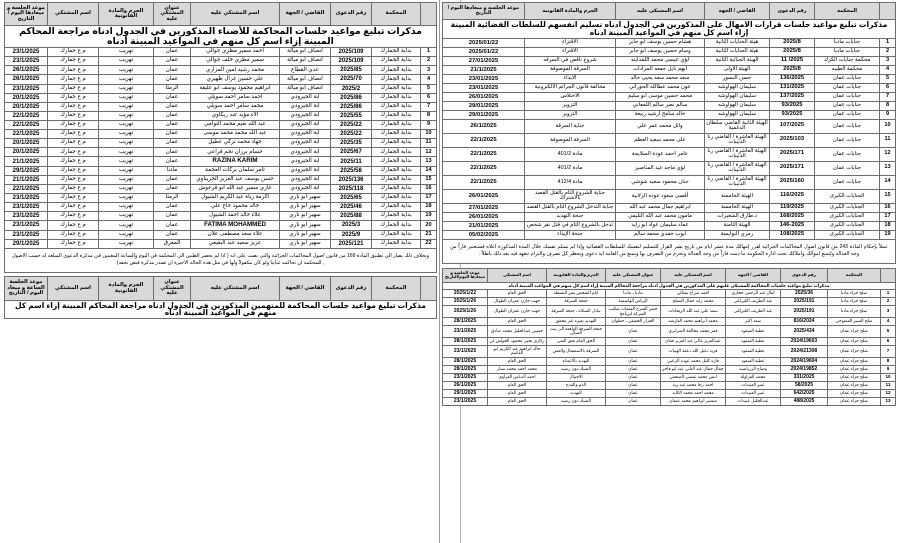 This screenshot has height=543, width=900. Describe the element at coordinates (753, 311) in the screenshot. I see `cell-judge: عبد الطريف الكيرابلي` at that location.